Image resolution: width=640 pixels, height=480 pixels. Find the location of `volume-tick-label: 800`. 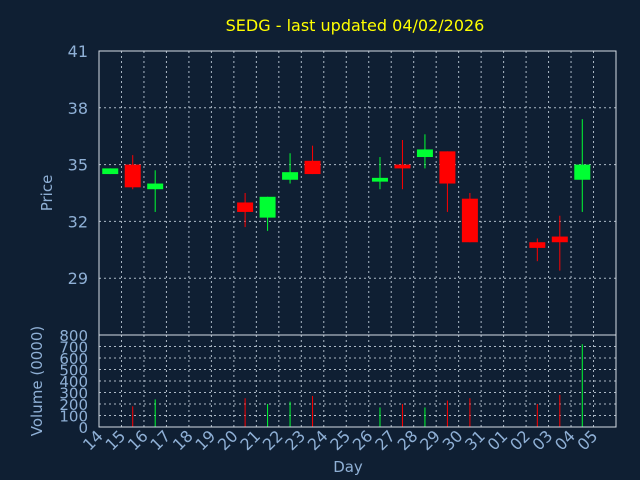

volume-tick-label: 800 is located at coordinates (73, 336).